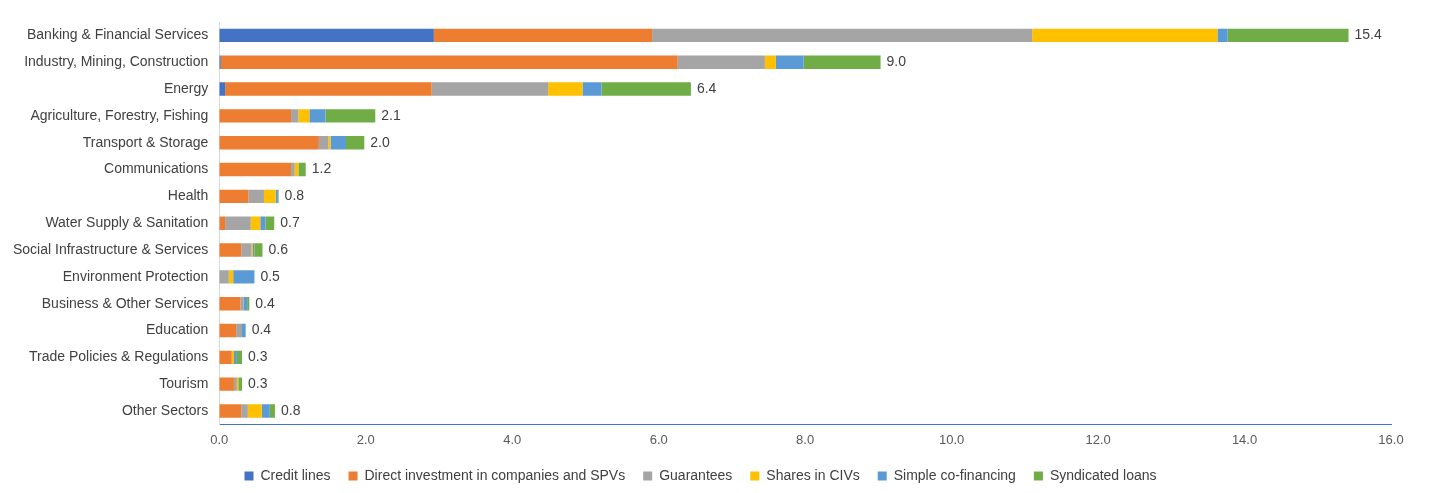 The width and height of the screenshot is (1431, 493). Describe the element at coordinates (380, 141) in the screenshot. I see `total-label: 2.0` at that location.